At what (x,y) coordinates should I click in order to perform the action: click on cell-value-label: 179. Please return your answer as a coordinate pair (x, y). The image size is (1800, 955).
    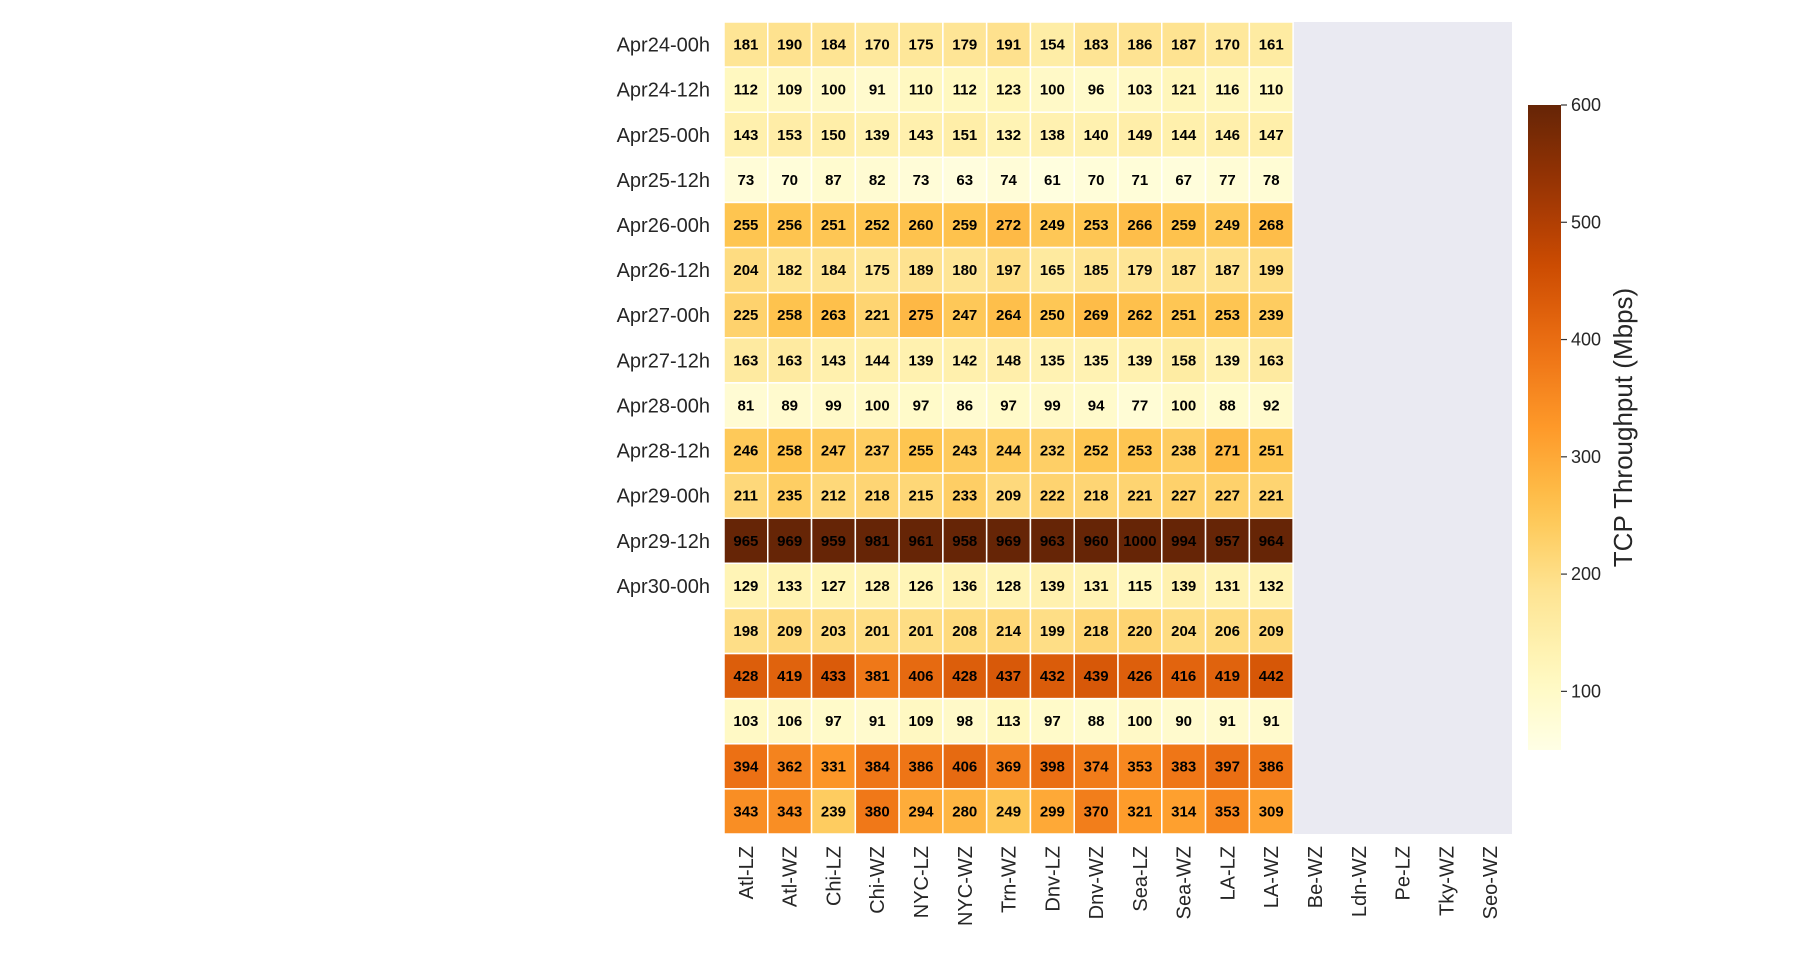
    Looking at the image, I should click on (1139, 270).